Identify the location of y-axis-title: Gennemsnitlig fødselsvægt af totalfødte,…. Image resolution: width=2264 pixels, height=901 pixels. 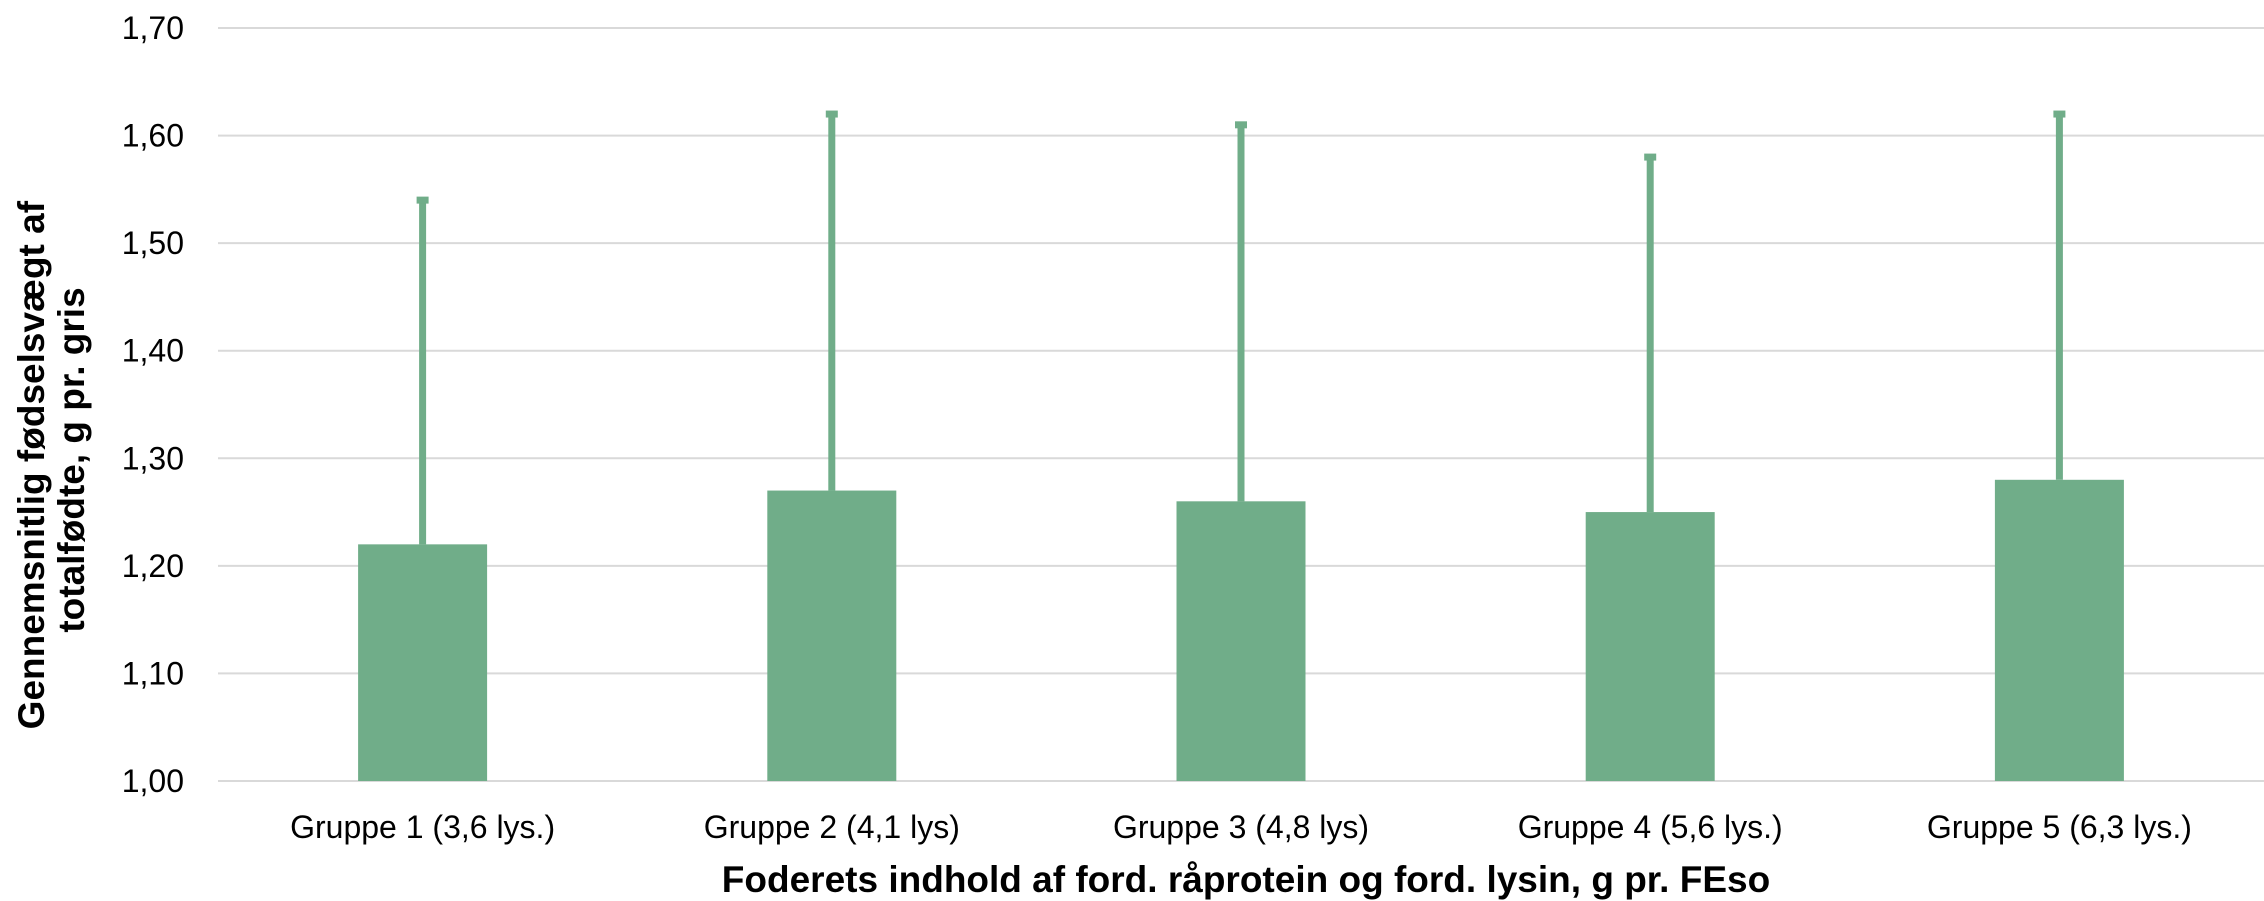
(51, 460).